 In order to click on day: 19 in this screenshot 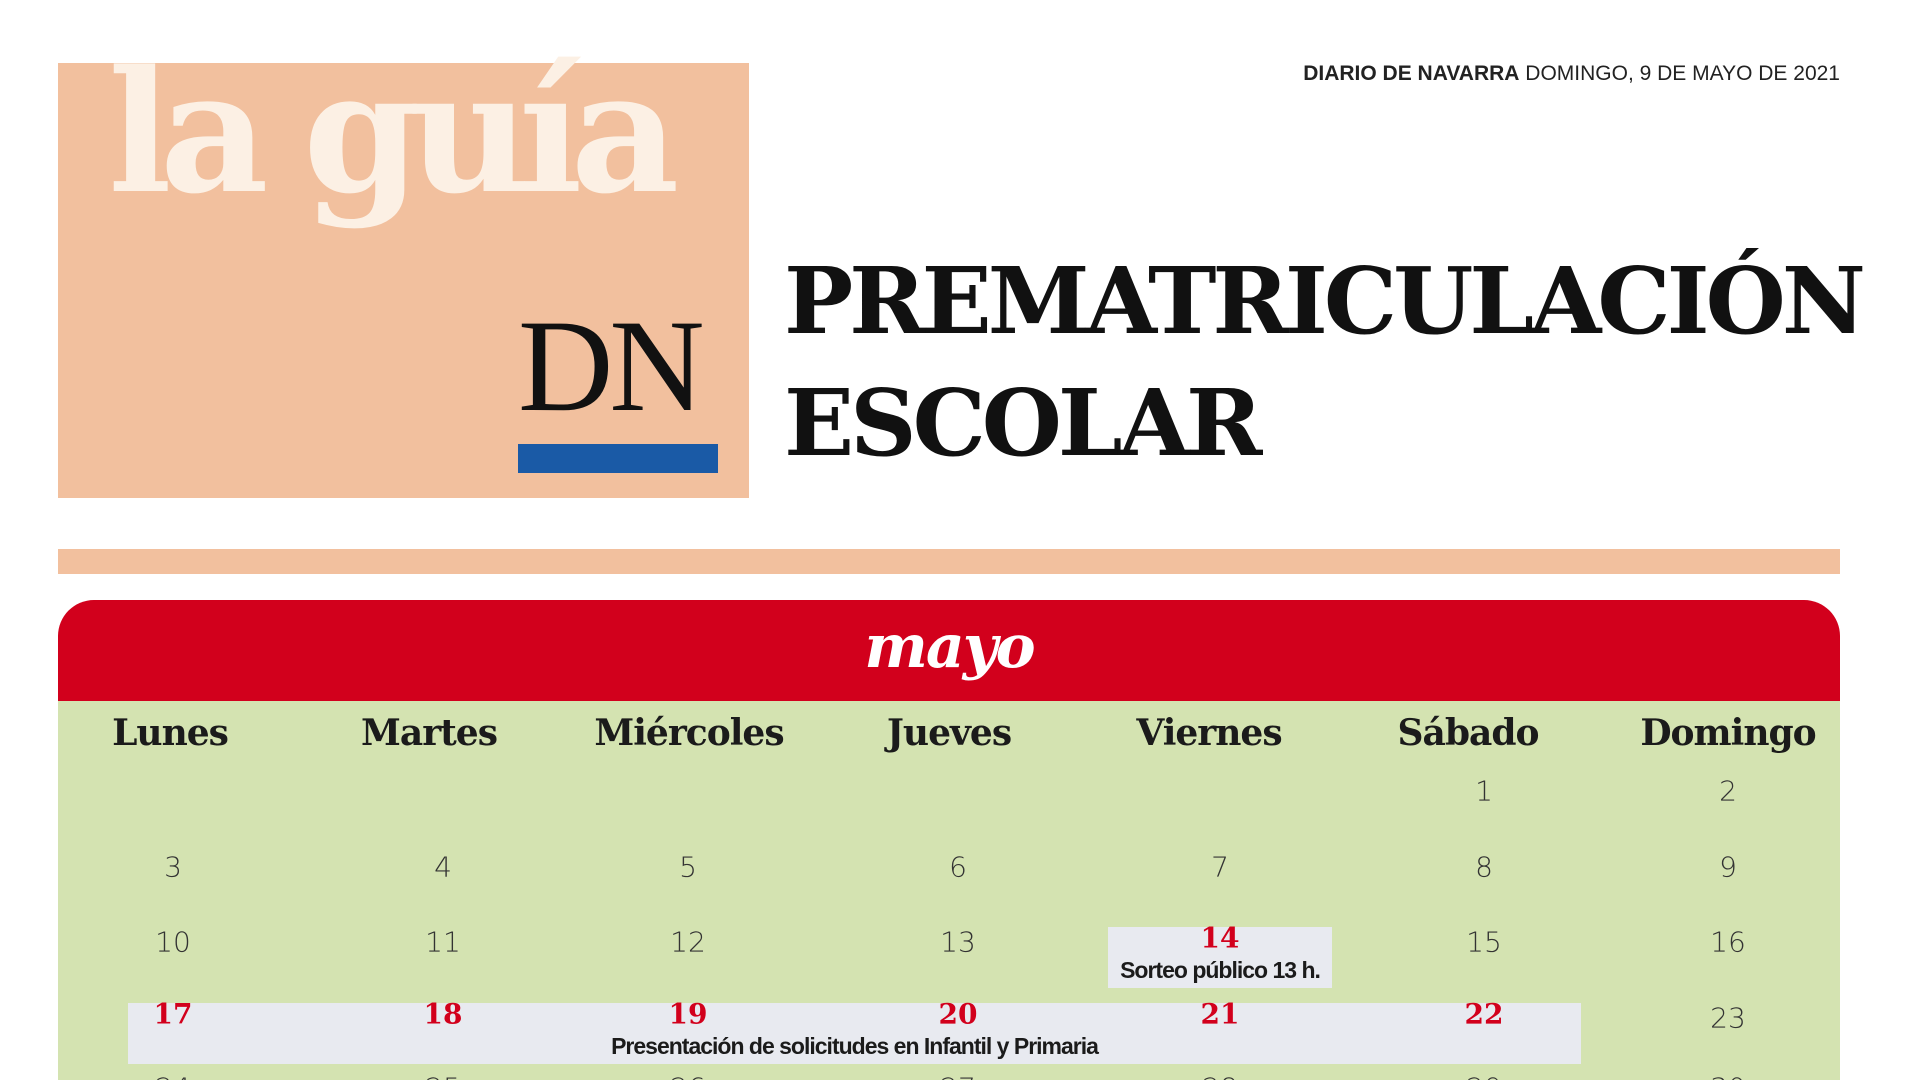, I will do `click(688, 1014)`.